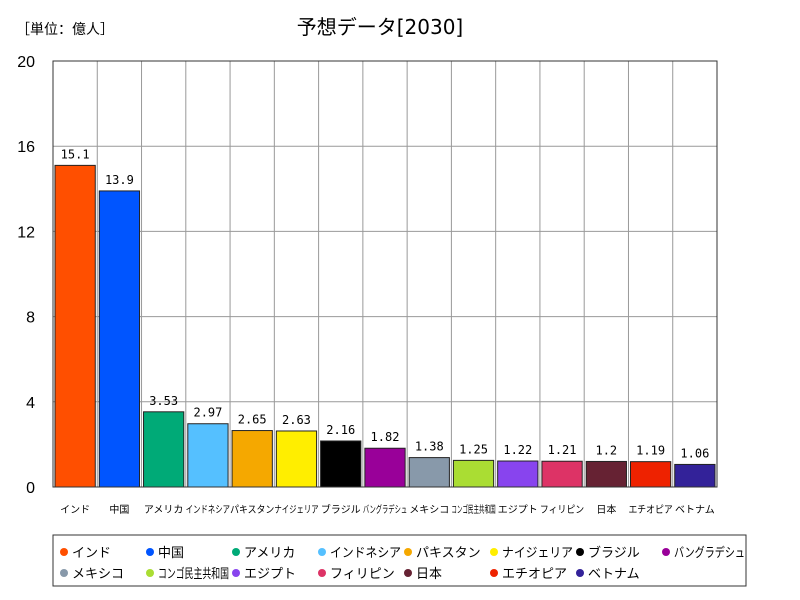 Image resolution: width=800 pixels, height=600 pixels. I want to click on legend-entry: アメリカ, so click(269, 553).